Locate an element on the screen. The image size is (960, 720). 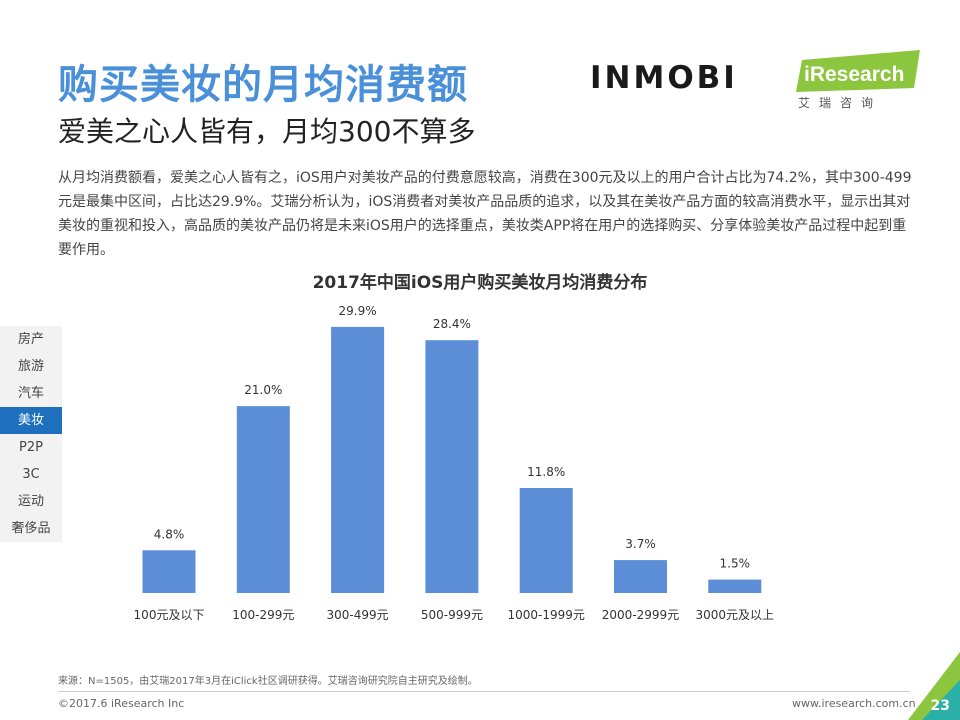
bar-value-label: 21.0% is located at coordinates (263, 390).